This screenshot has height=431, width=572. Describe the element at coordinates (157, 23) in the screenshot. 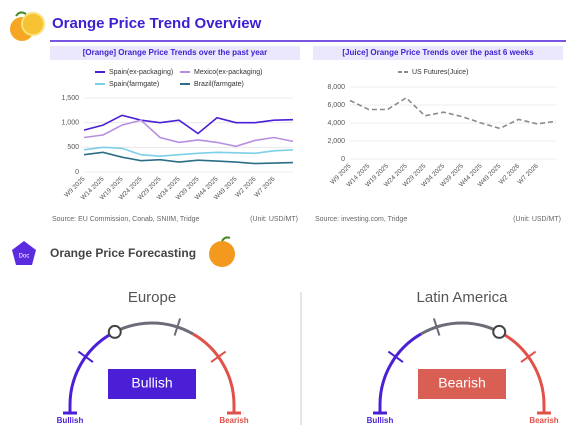

I see `page-title: Orange Price Trend Overview` at that location.